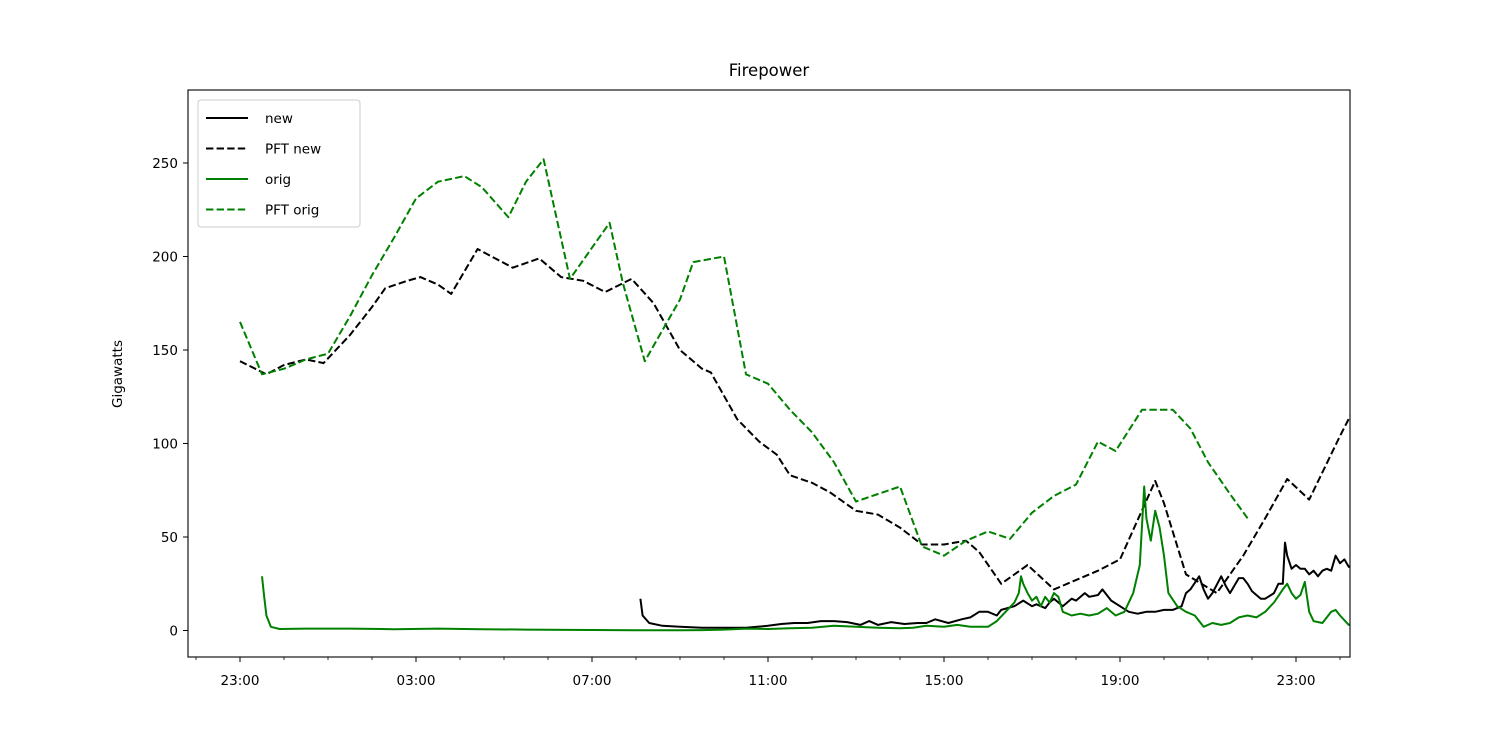 Image resolution: width=1500 pixels, height=750 pixels. I want to click on legend: new PFT new orig PFT orig, so click(279, 163).